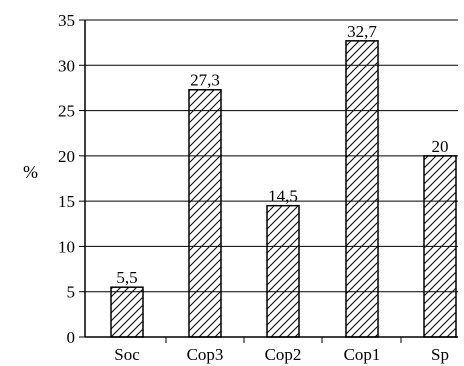 The width and height of the screenshot is (464, 366). What do you see at coordinates (440, 354) in the screenshot?
I see `x-category-label: Sp` at bounding box center [440, 354].